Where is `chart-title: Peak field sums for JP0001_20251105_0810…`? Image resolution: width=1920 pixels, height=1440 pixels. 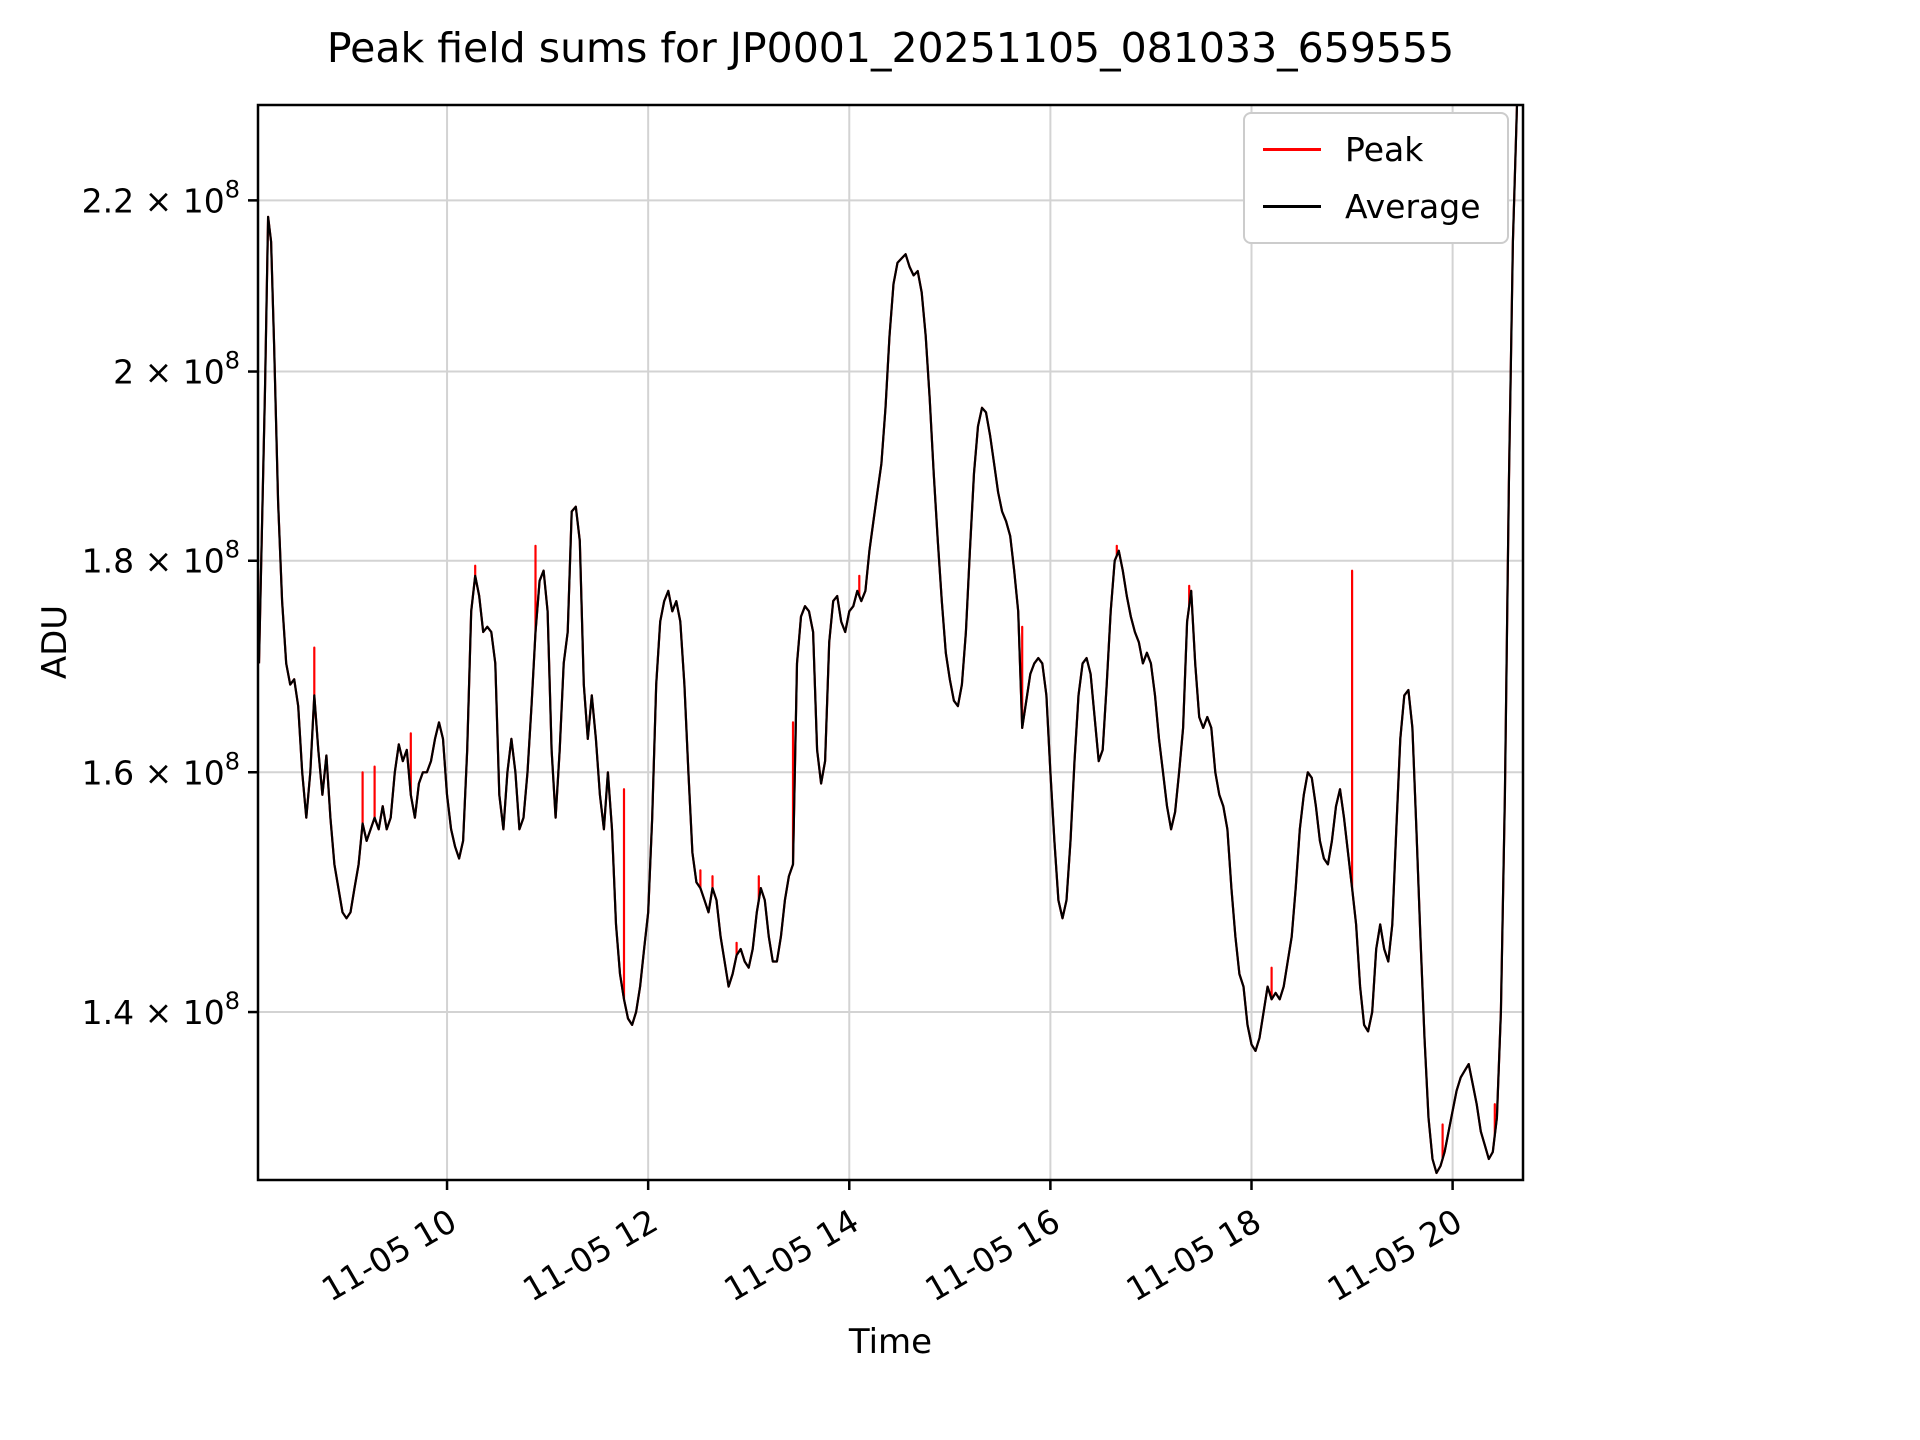 chart-title: Peak field sums for JP0001_20251105_0810… is located at coordinates (890, 48).